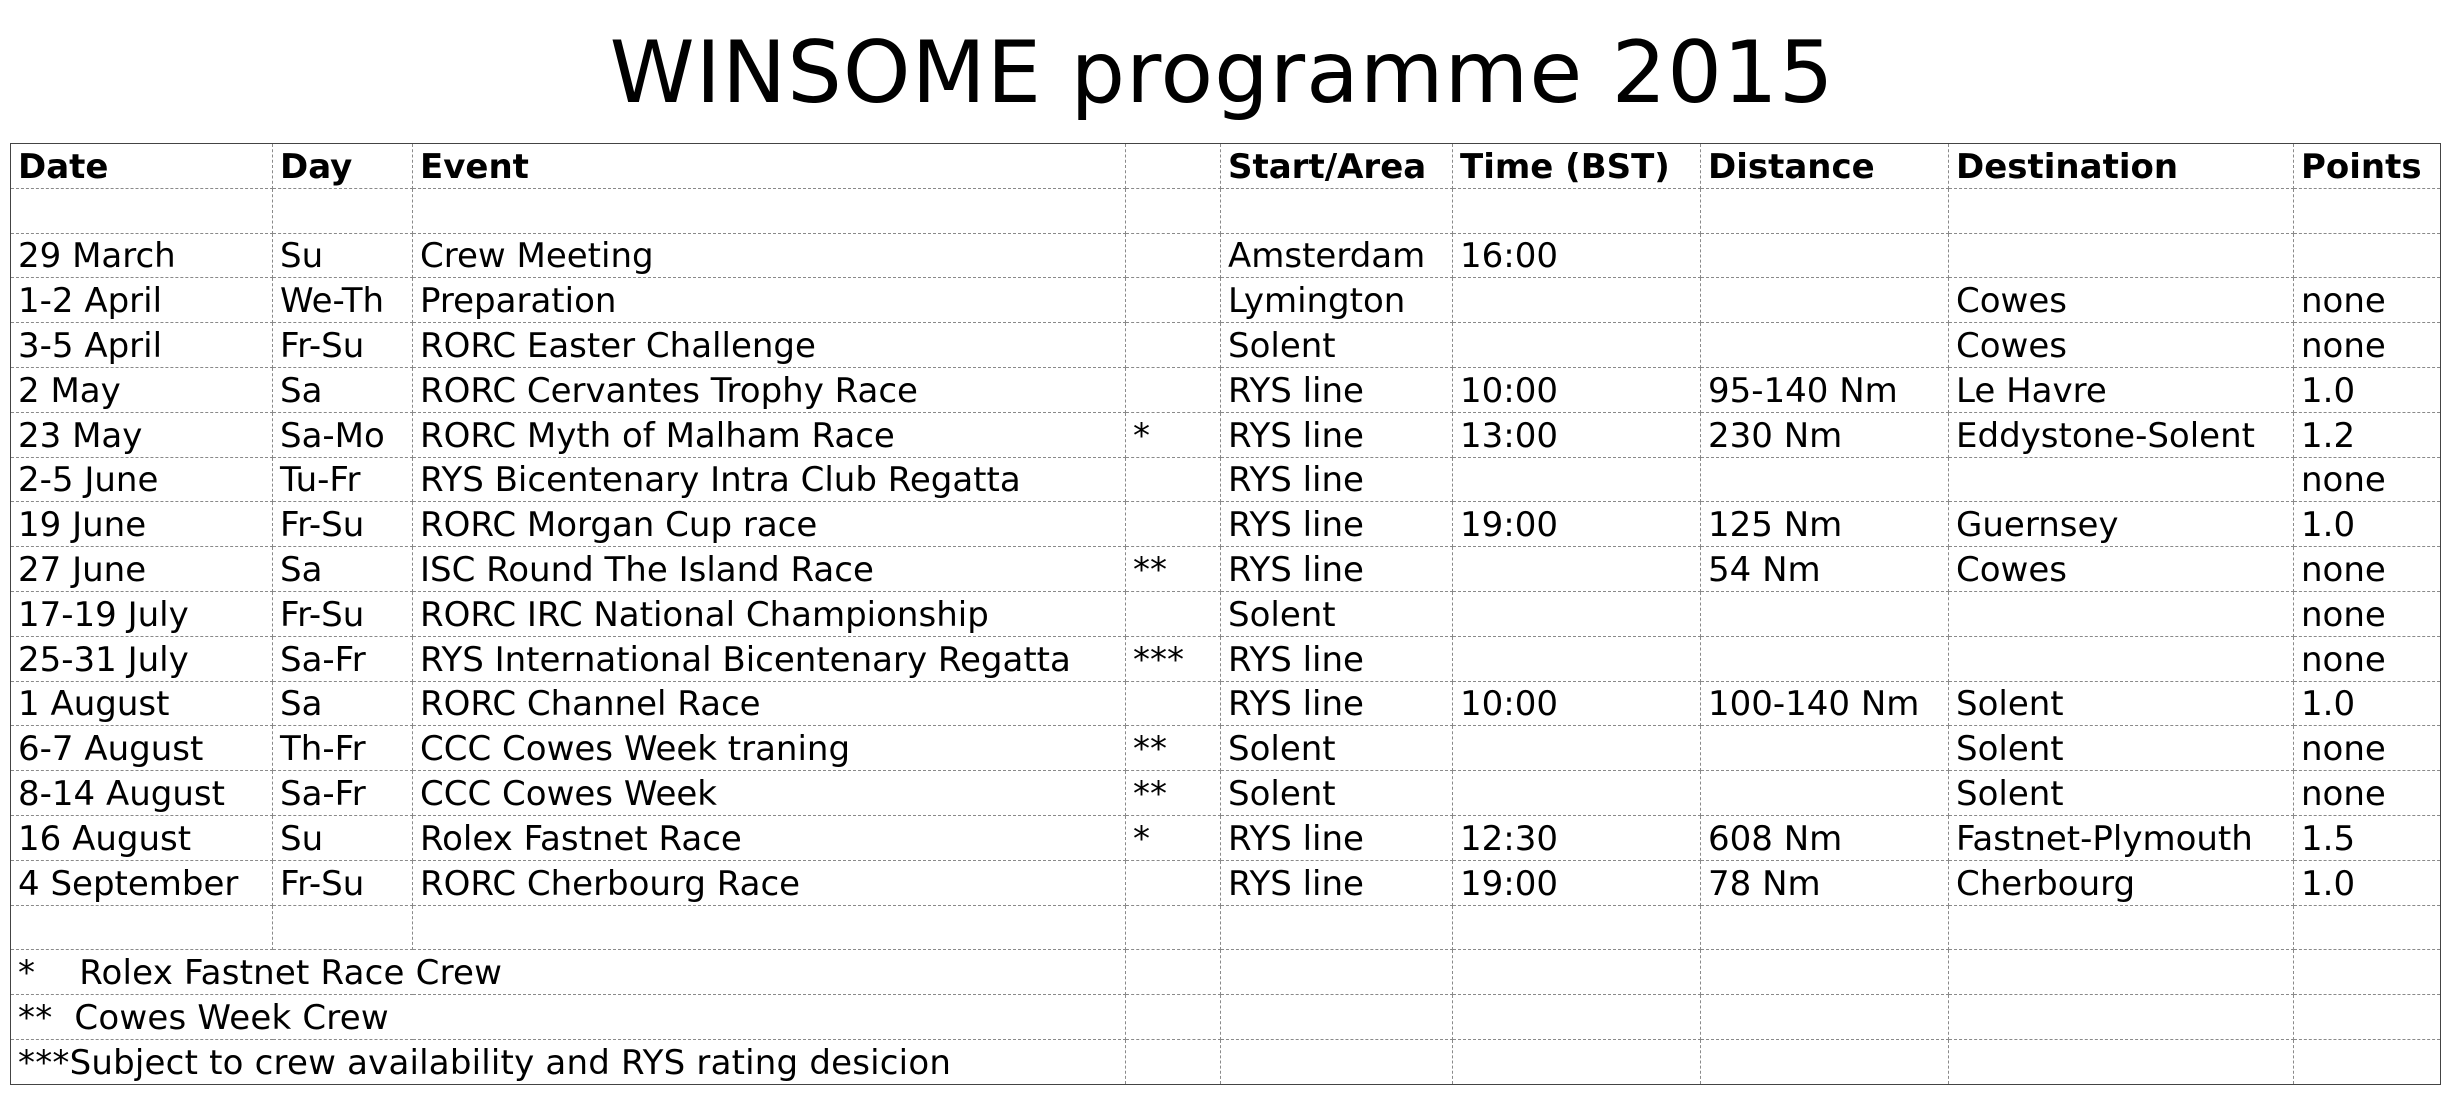 The image size is (2444, 1118). What do you see at coordinates (141, 882) in the screenshot?
I see `cell-date: 4 September` at bounding box center [141, 882].